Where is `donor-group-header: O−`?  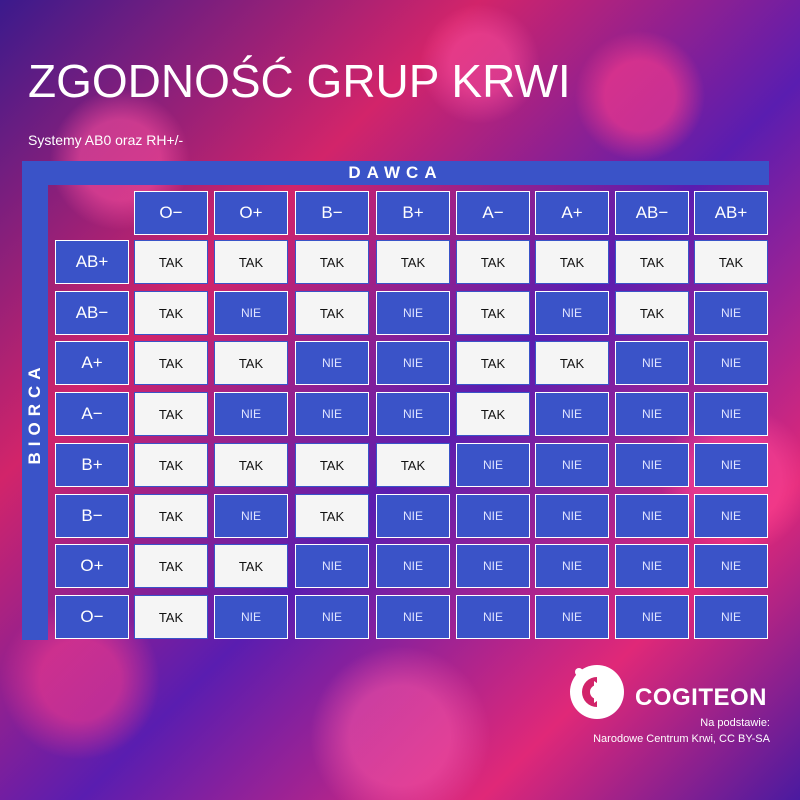
donor-group-header: O− is located at coordinates (171, 213).